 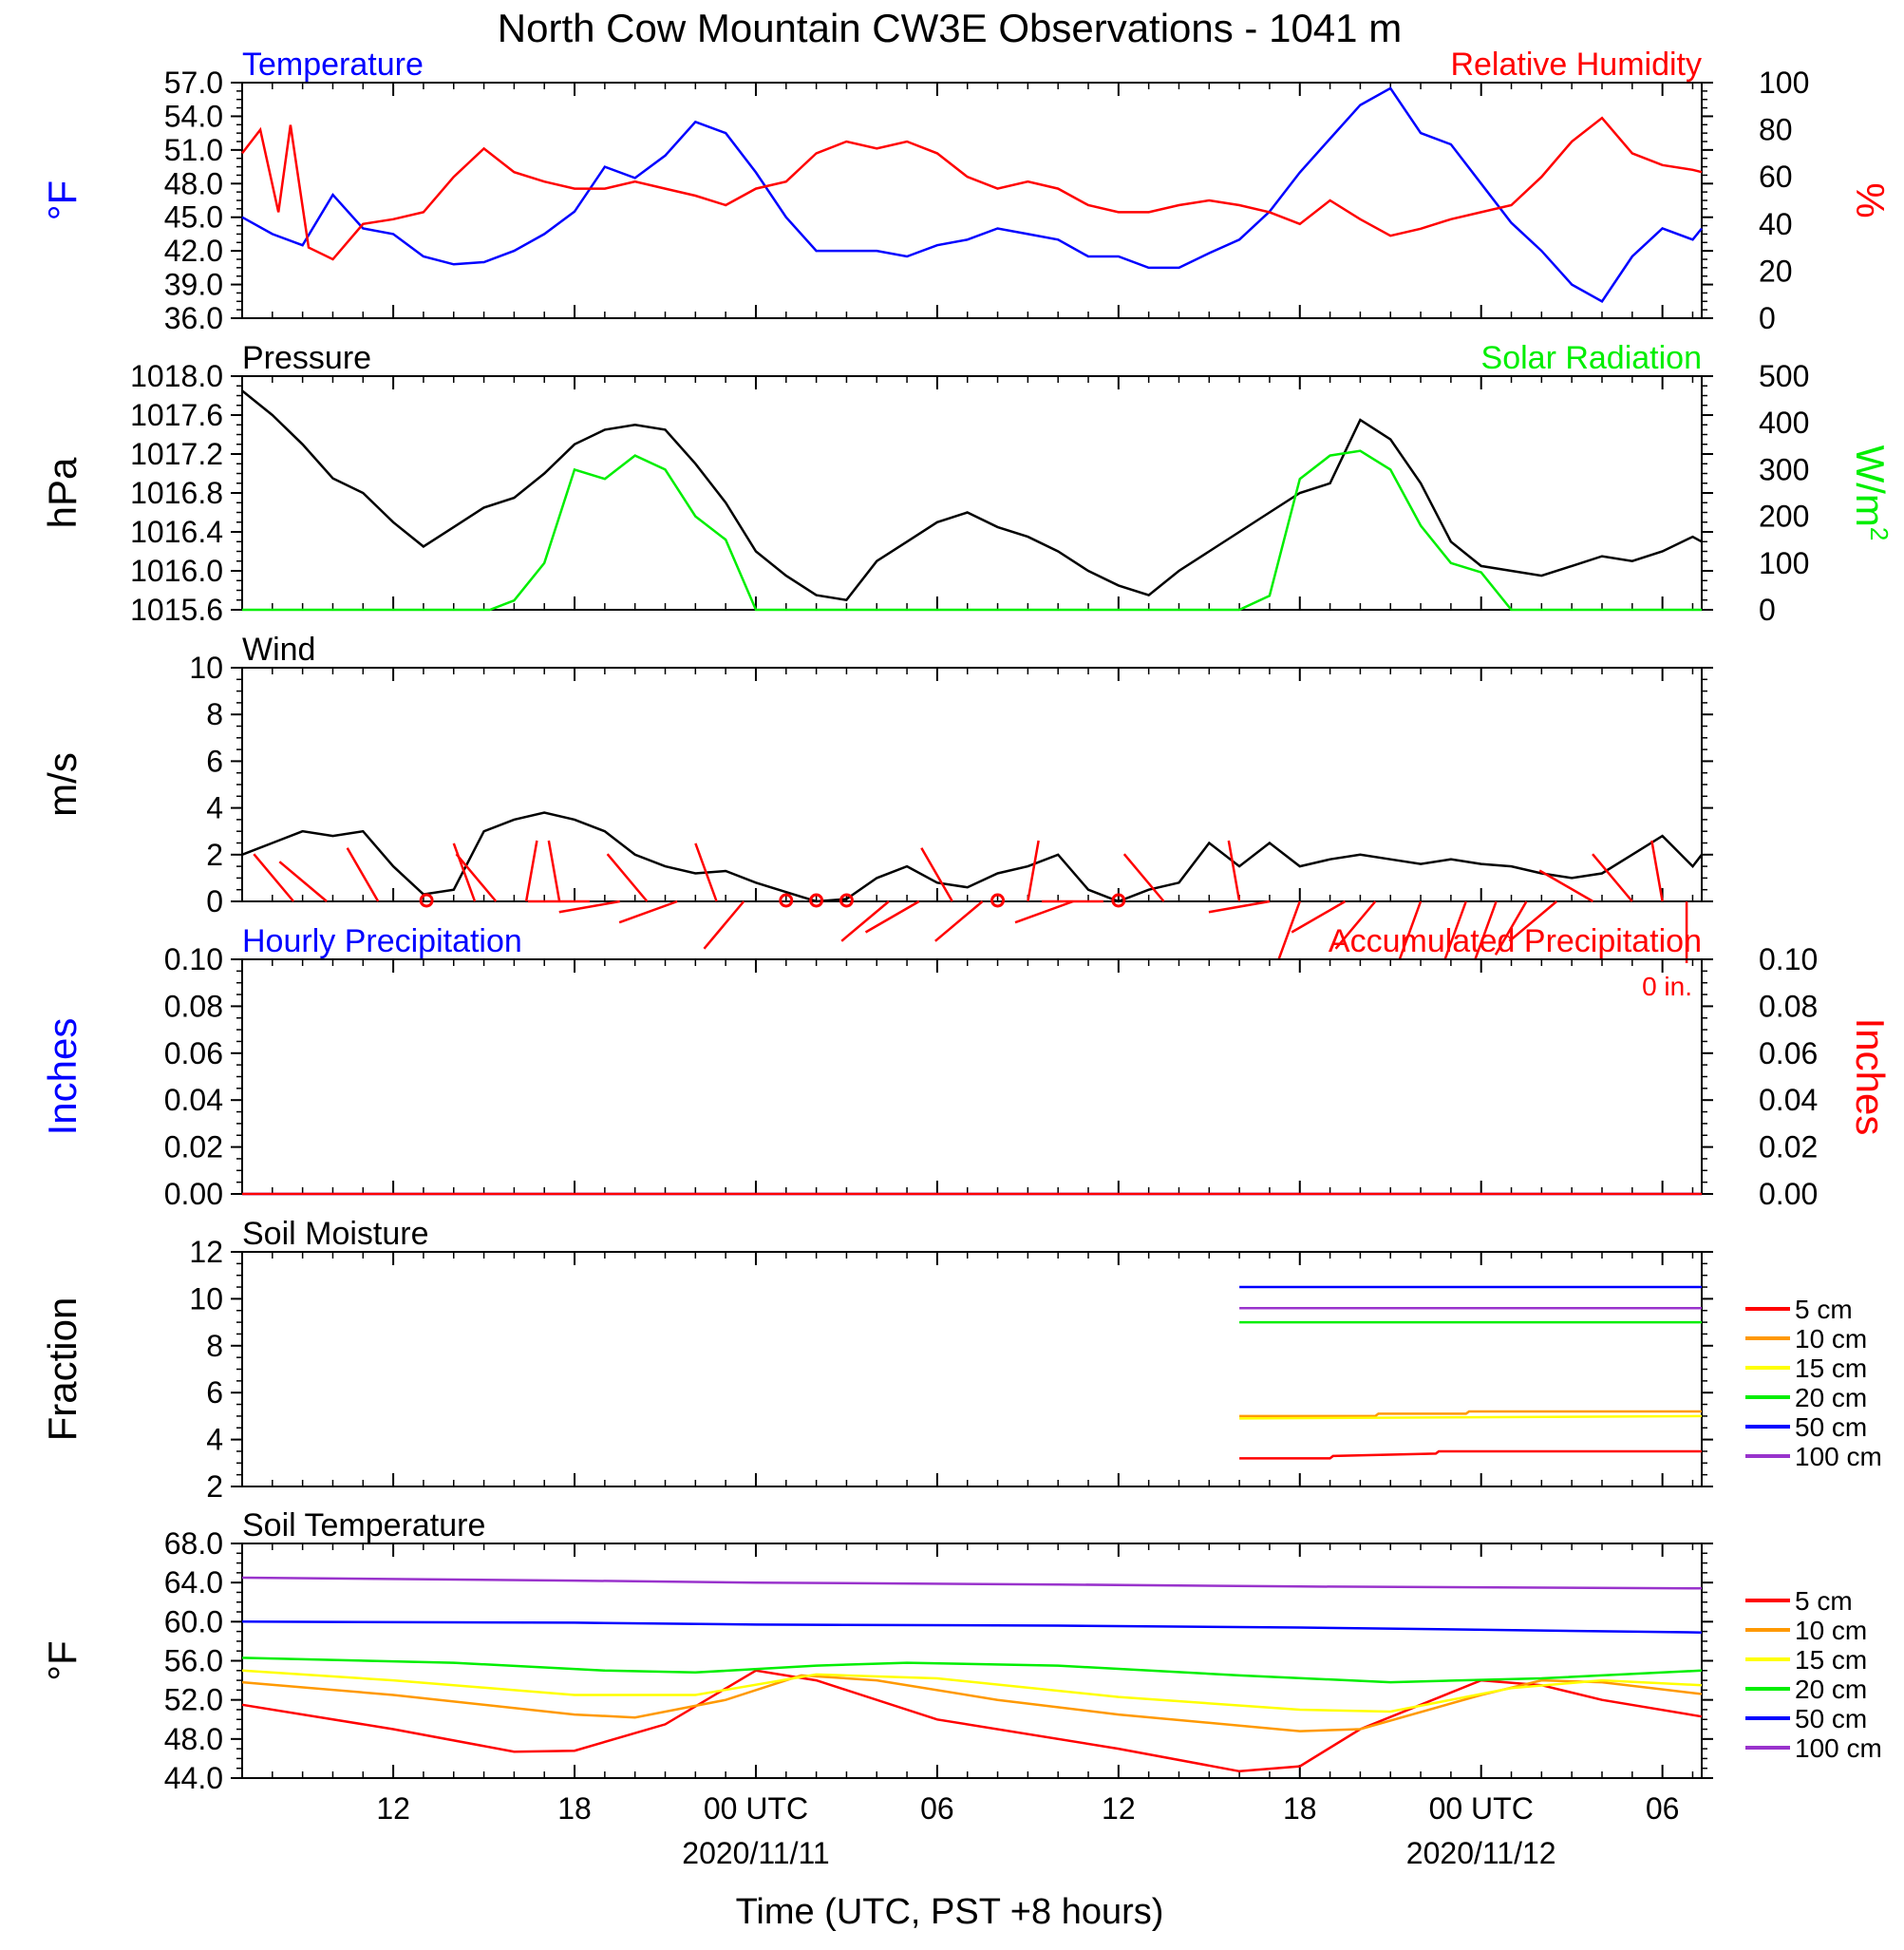 I want to click on right-tick-label: 60, so click(x=1776, y=177).